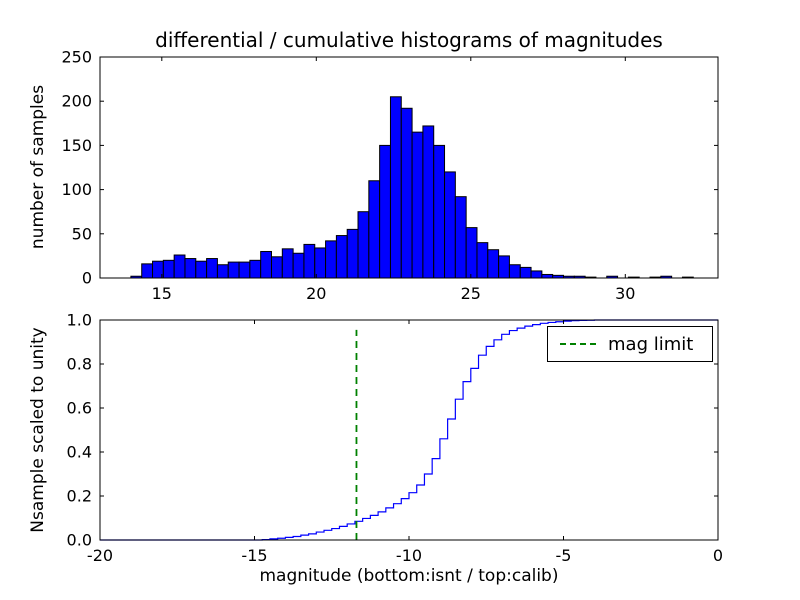  I want to click on svg-text: 15, so click(162, 293).